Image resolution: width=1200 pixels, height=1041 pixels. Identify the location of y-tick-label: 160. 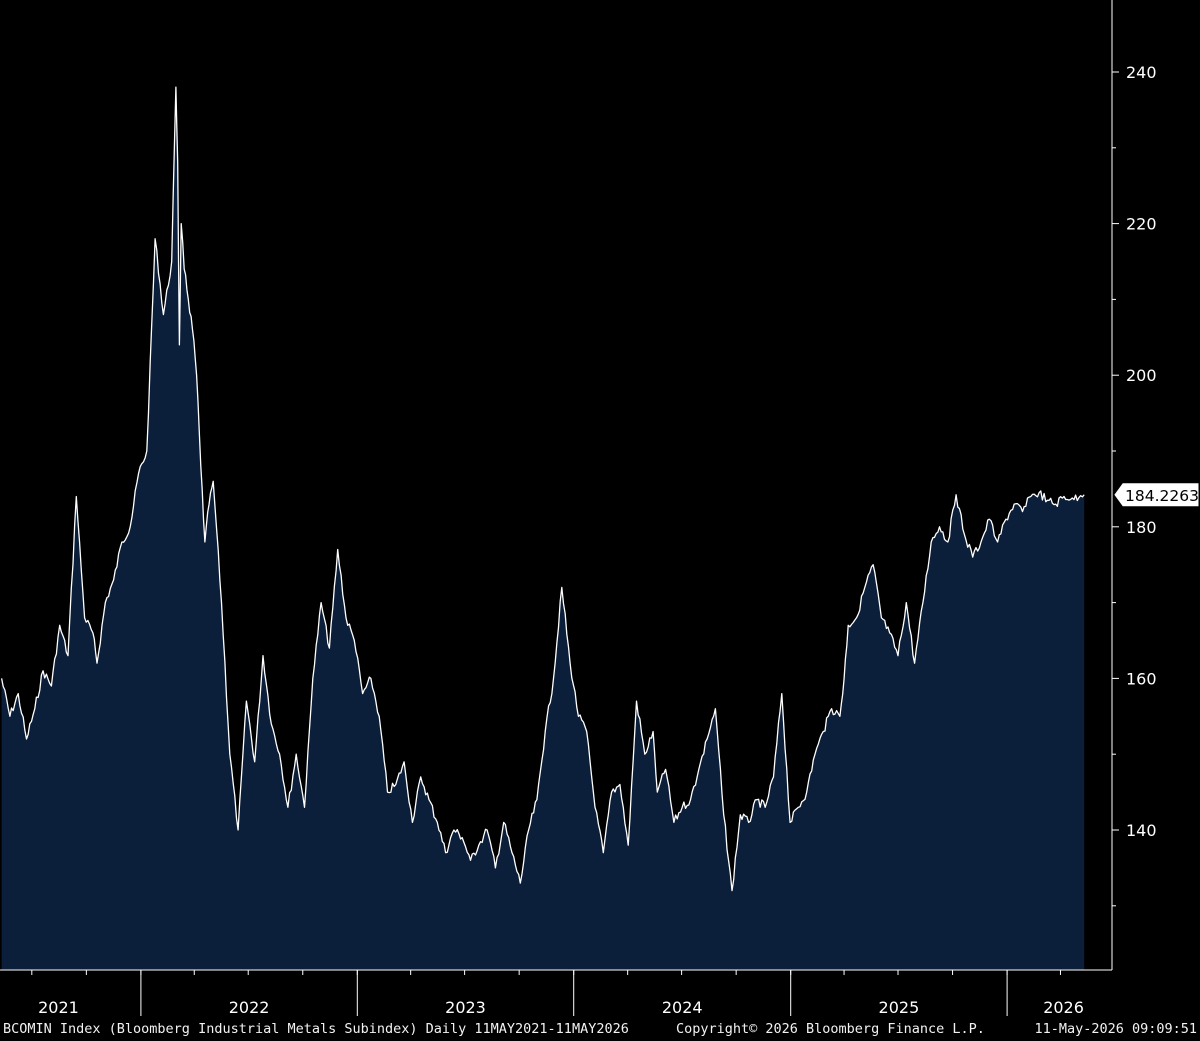
(1141, 678).